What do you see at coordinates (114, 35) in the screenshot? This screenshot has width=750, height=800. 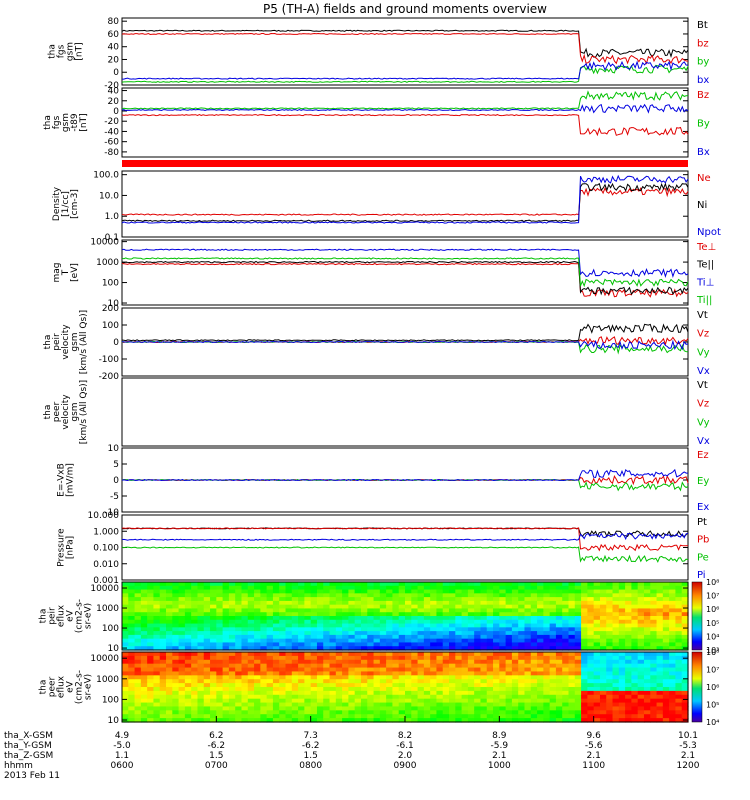 I see `y-tick-label: 60` at bounding box center [114, 35].